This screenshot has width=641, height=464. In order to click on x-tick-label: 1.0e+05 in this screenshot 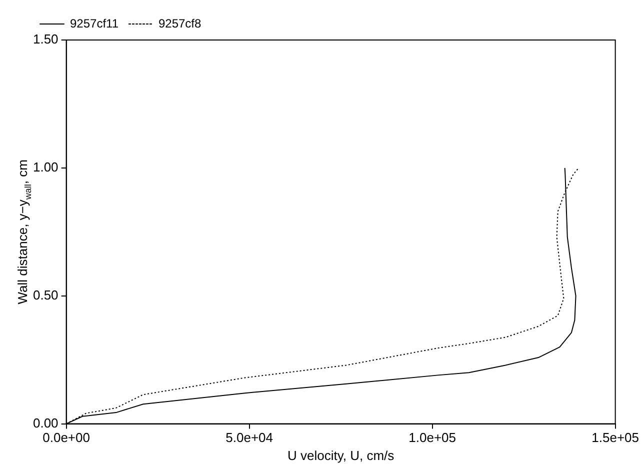, I will do `click(432, 438)`.